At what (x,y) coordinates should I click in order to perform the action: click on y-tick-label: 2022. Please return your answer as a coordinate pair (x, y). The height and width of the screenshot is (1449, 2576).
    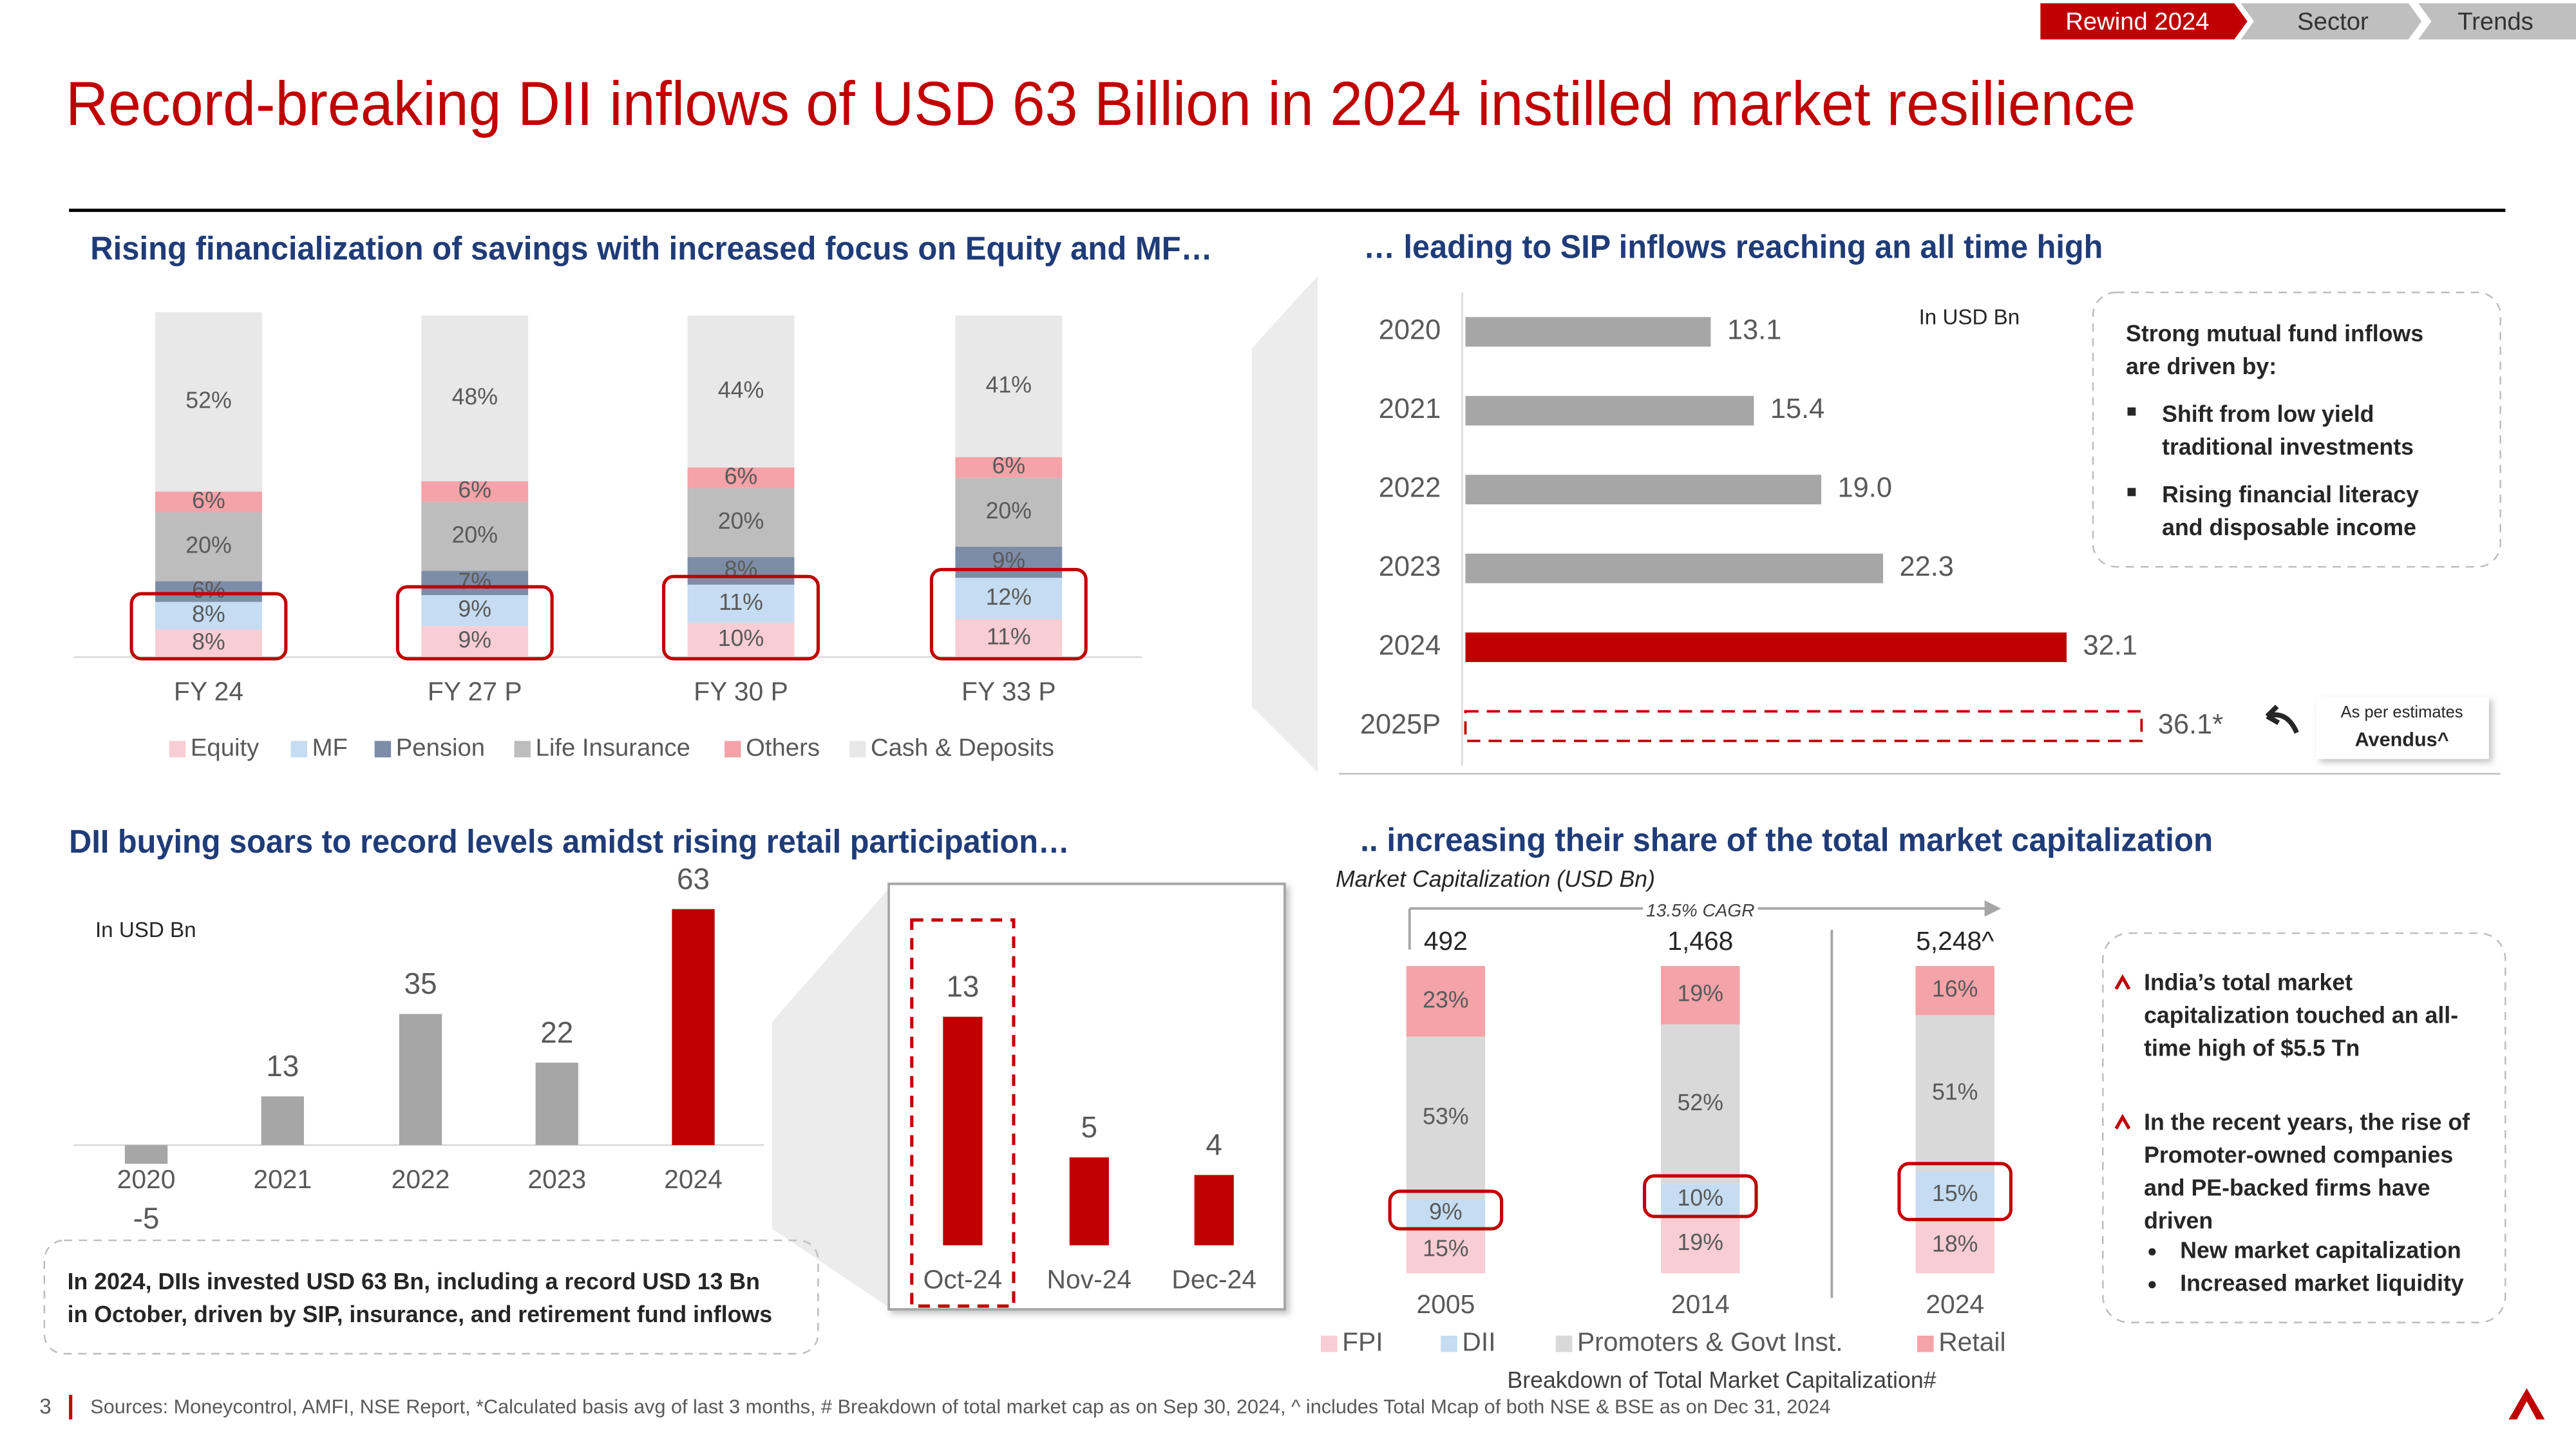
    Looking at the image, I should click on (1410, 489).